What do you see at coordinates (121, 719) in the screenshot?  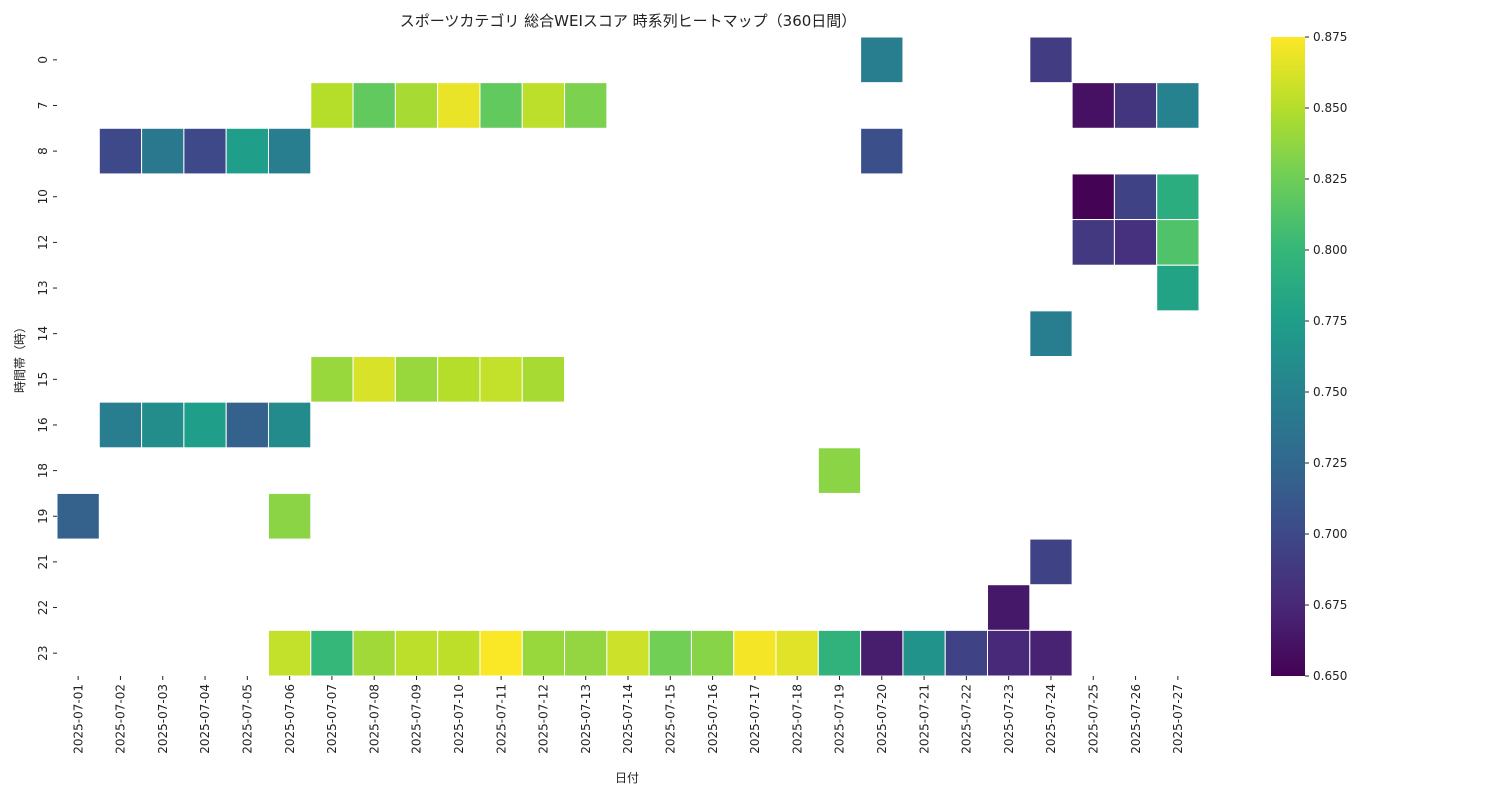 I see `x-tick-label: 2025-07-02` at bounding box center [121, 719].